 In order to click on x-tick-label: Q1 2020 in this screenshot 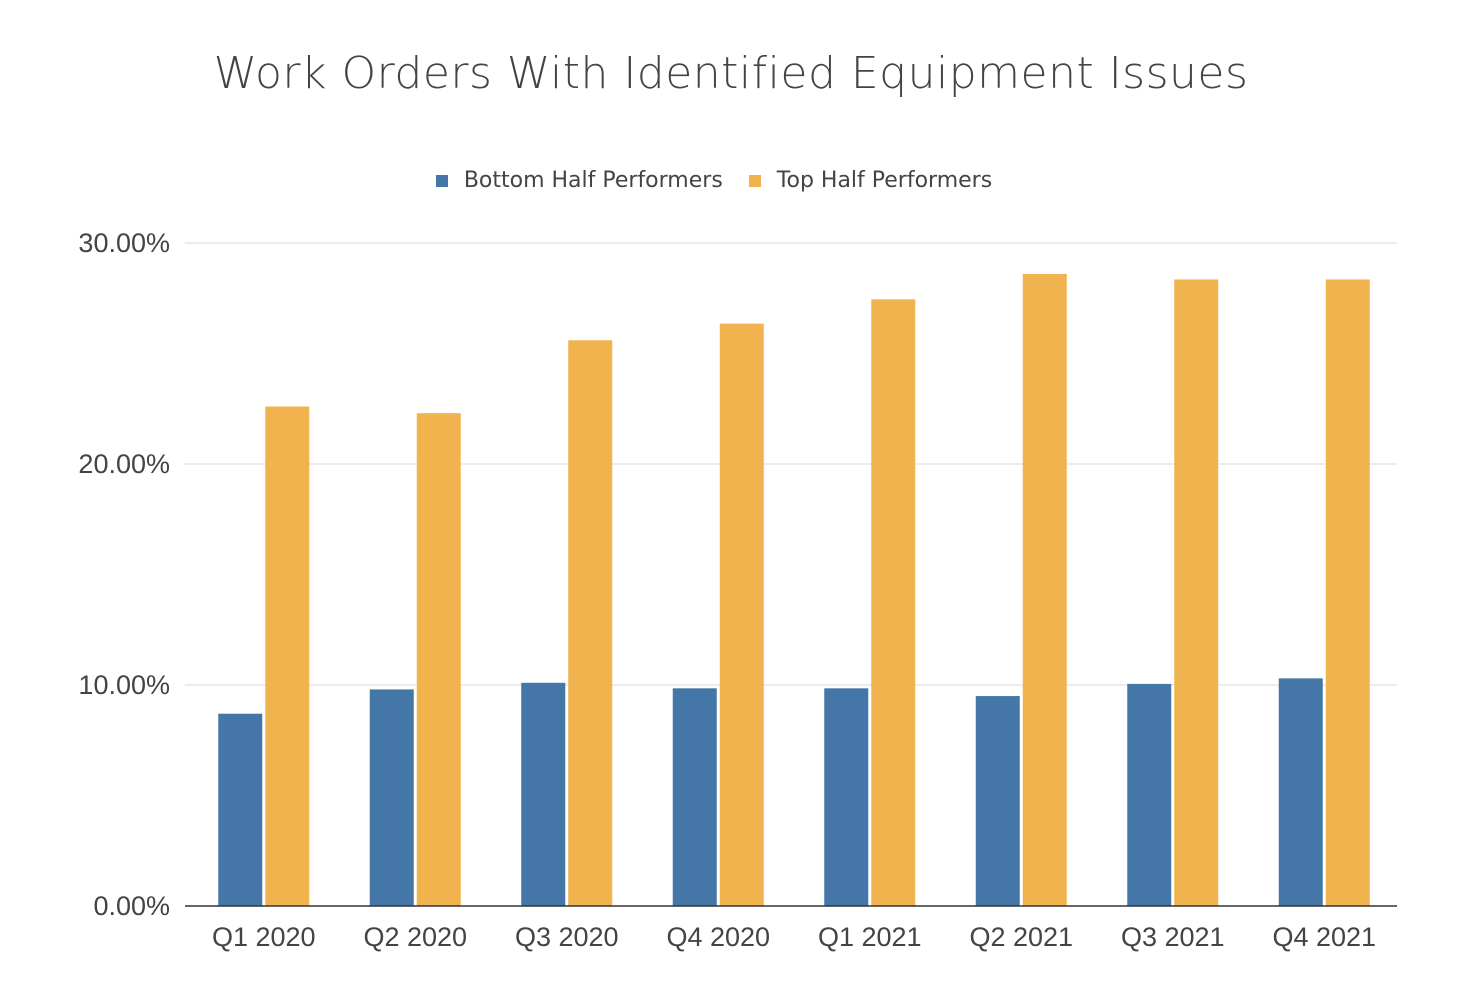, I will do `click(264, 937)`.